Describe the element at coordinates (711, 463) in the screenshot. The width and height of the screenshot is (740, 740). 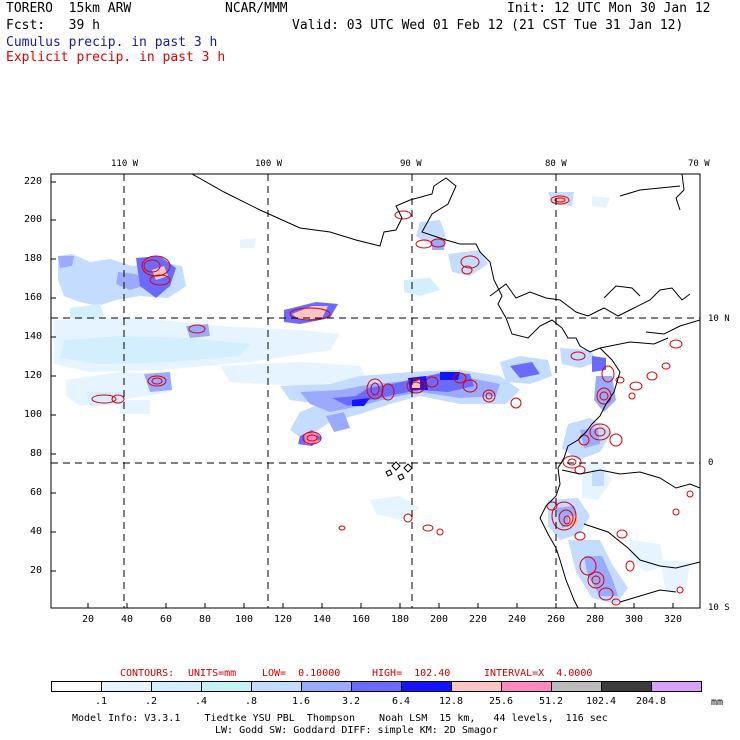
I see `lat-label-0: 0` at that location.